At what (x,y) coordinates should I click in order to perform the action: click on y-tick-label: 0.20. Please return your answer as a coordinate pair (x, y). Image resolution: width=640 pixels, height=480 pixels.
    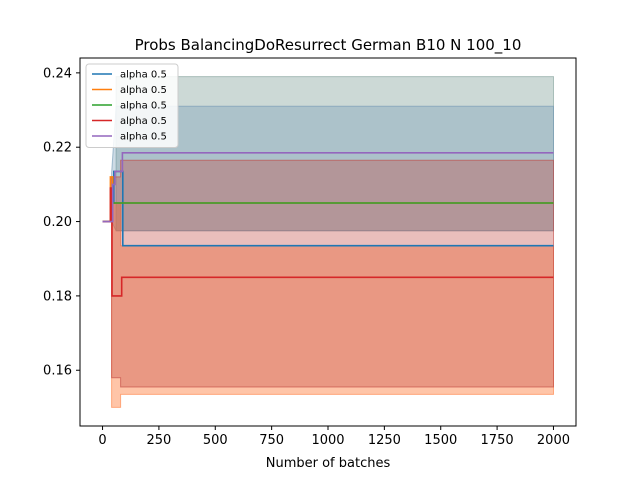
    Looking at the image, I should click on (57, 222).